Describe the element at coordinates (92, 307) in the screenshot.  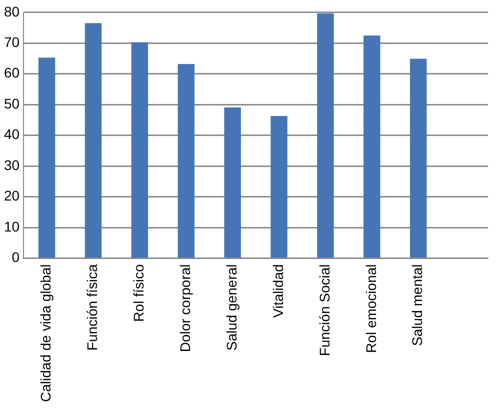
I see `x-tick-label: Función física` at that location.